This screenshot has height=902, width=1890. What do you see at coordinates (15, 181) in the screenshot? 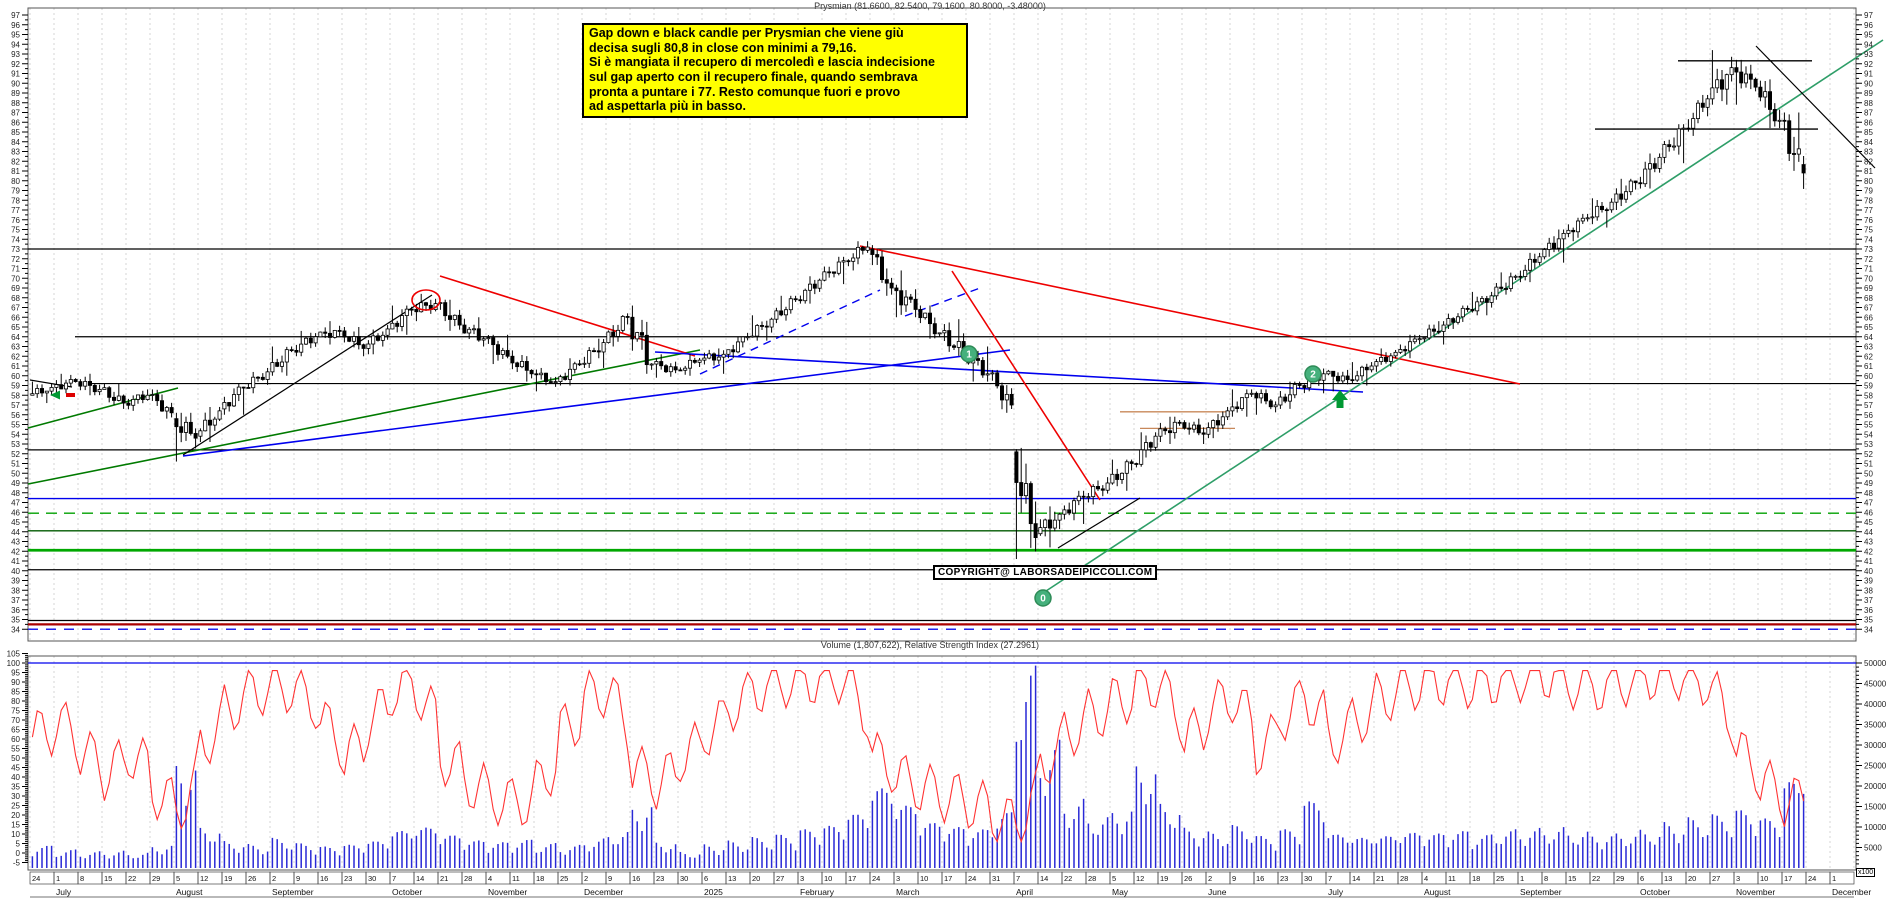
I see `svg-text: 80` at bounding box center [15, 181].